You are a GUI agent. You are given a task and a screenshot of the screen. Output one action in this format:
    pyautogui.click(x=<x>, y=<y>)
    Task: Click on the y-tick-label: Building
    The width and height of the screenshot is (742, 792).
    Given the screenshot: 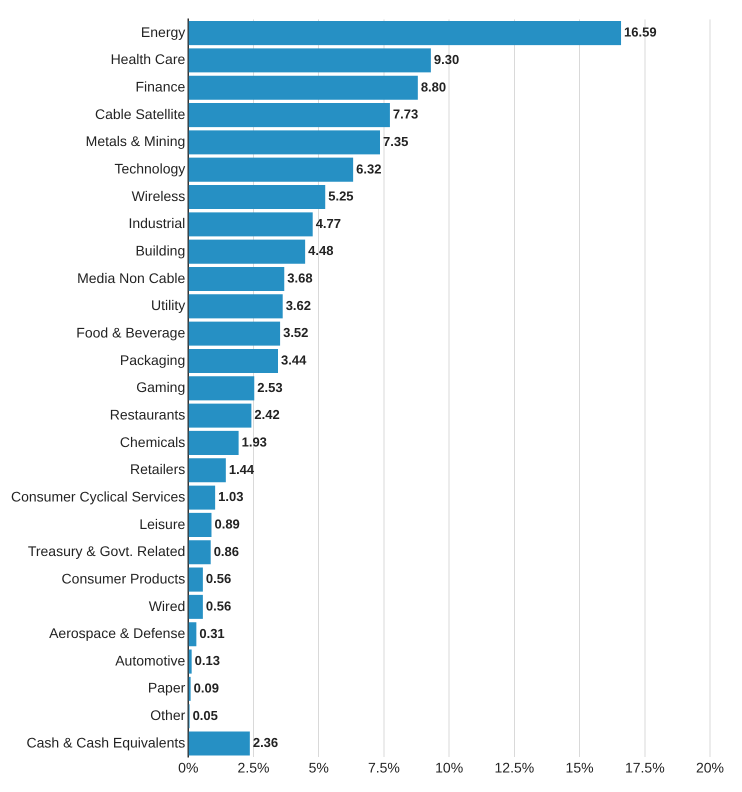 What is the action you would take?
    pyautogui.click(x=160, y=250)
    